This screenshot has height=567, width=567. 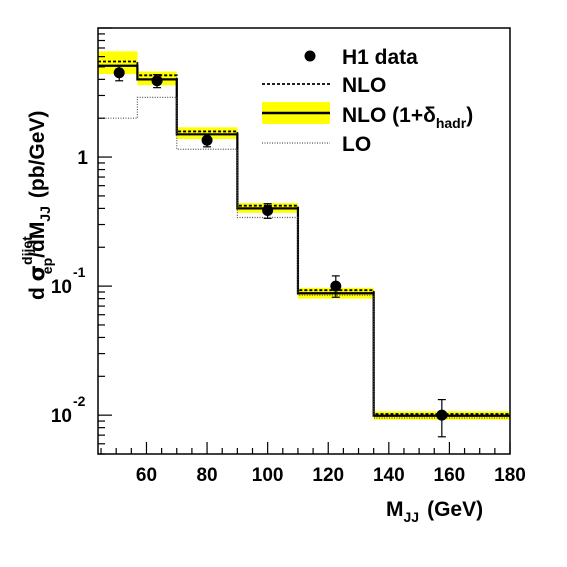 What do you see at coordinates (47, 266) in the screenshot?
I see `y-axis-title-sub: ep` at bounding box center [47, 266].